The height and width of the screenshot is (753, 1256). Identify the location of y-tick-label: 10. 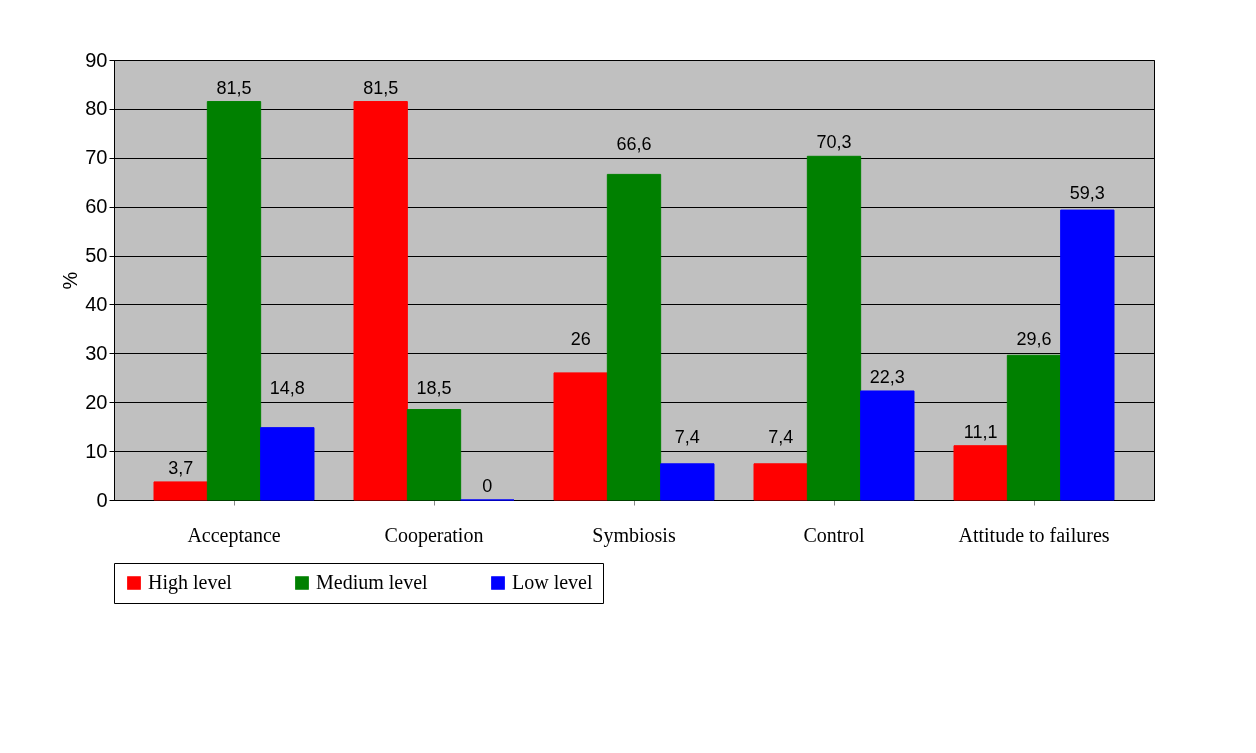
(96, 450).